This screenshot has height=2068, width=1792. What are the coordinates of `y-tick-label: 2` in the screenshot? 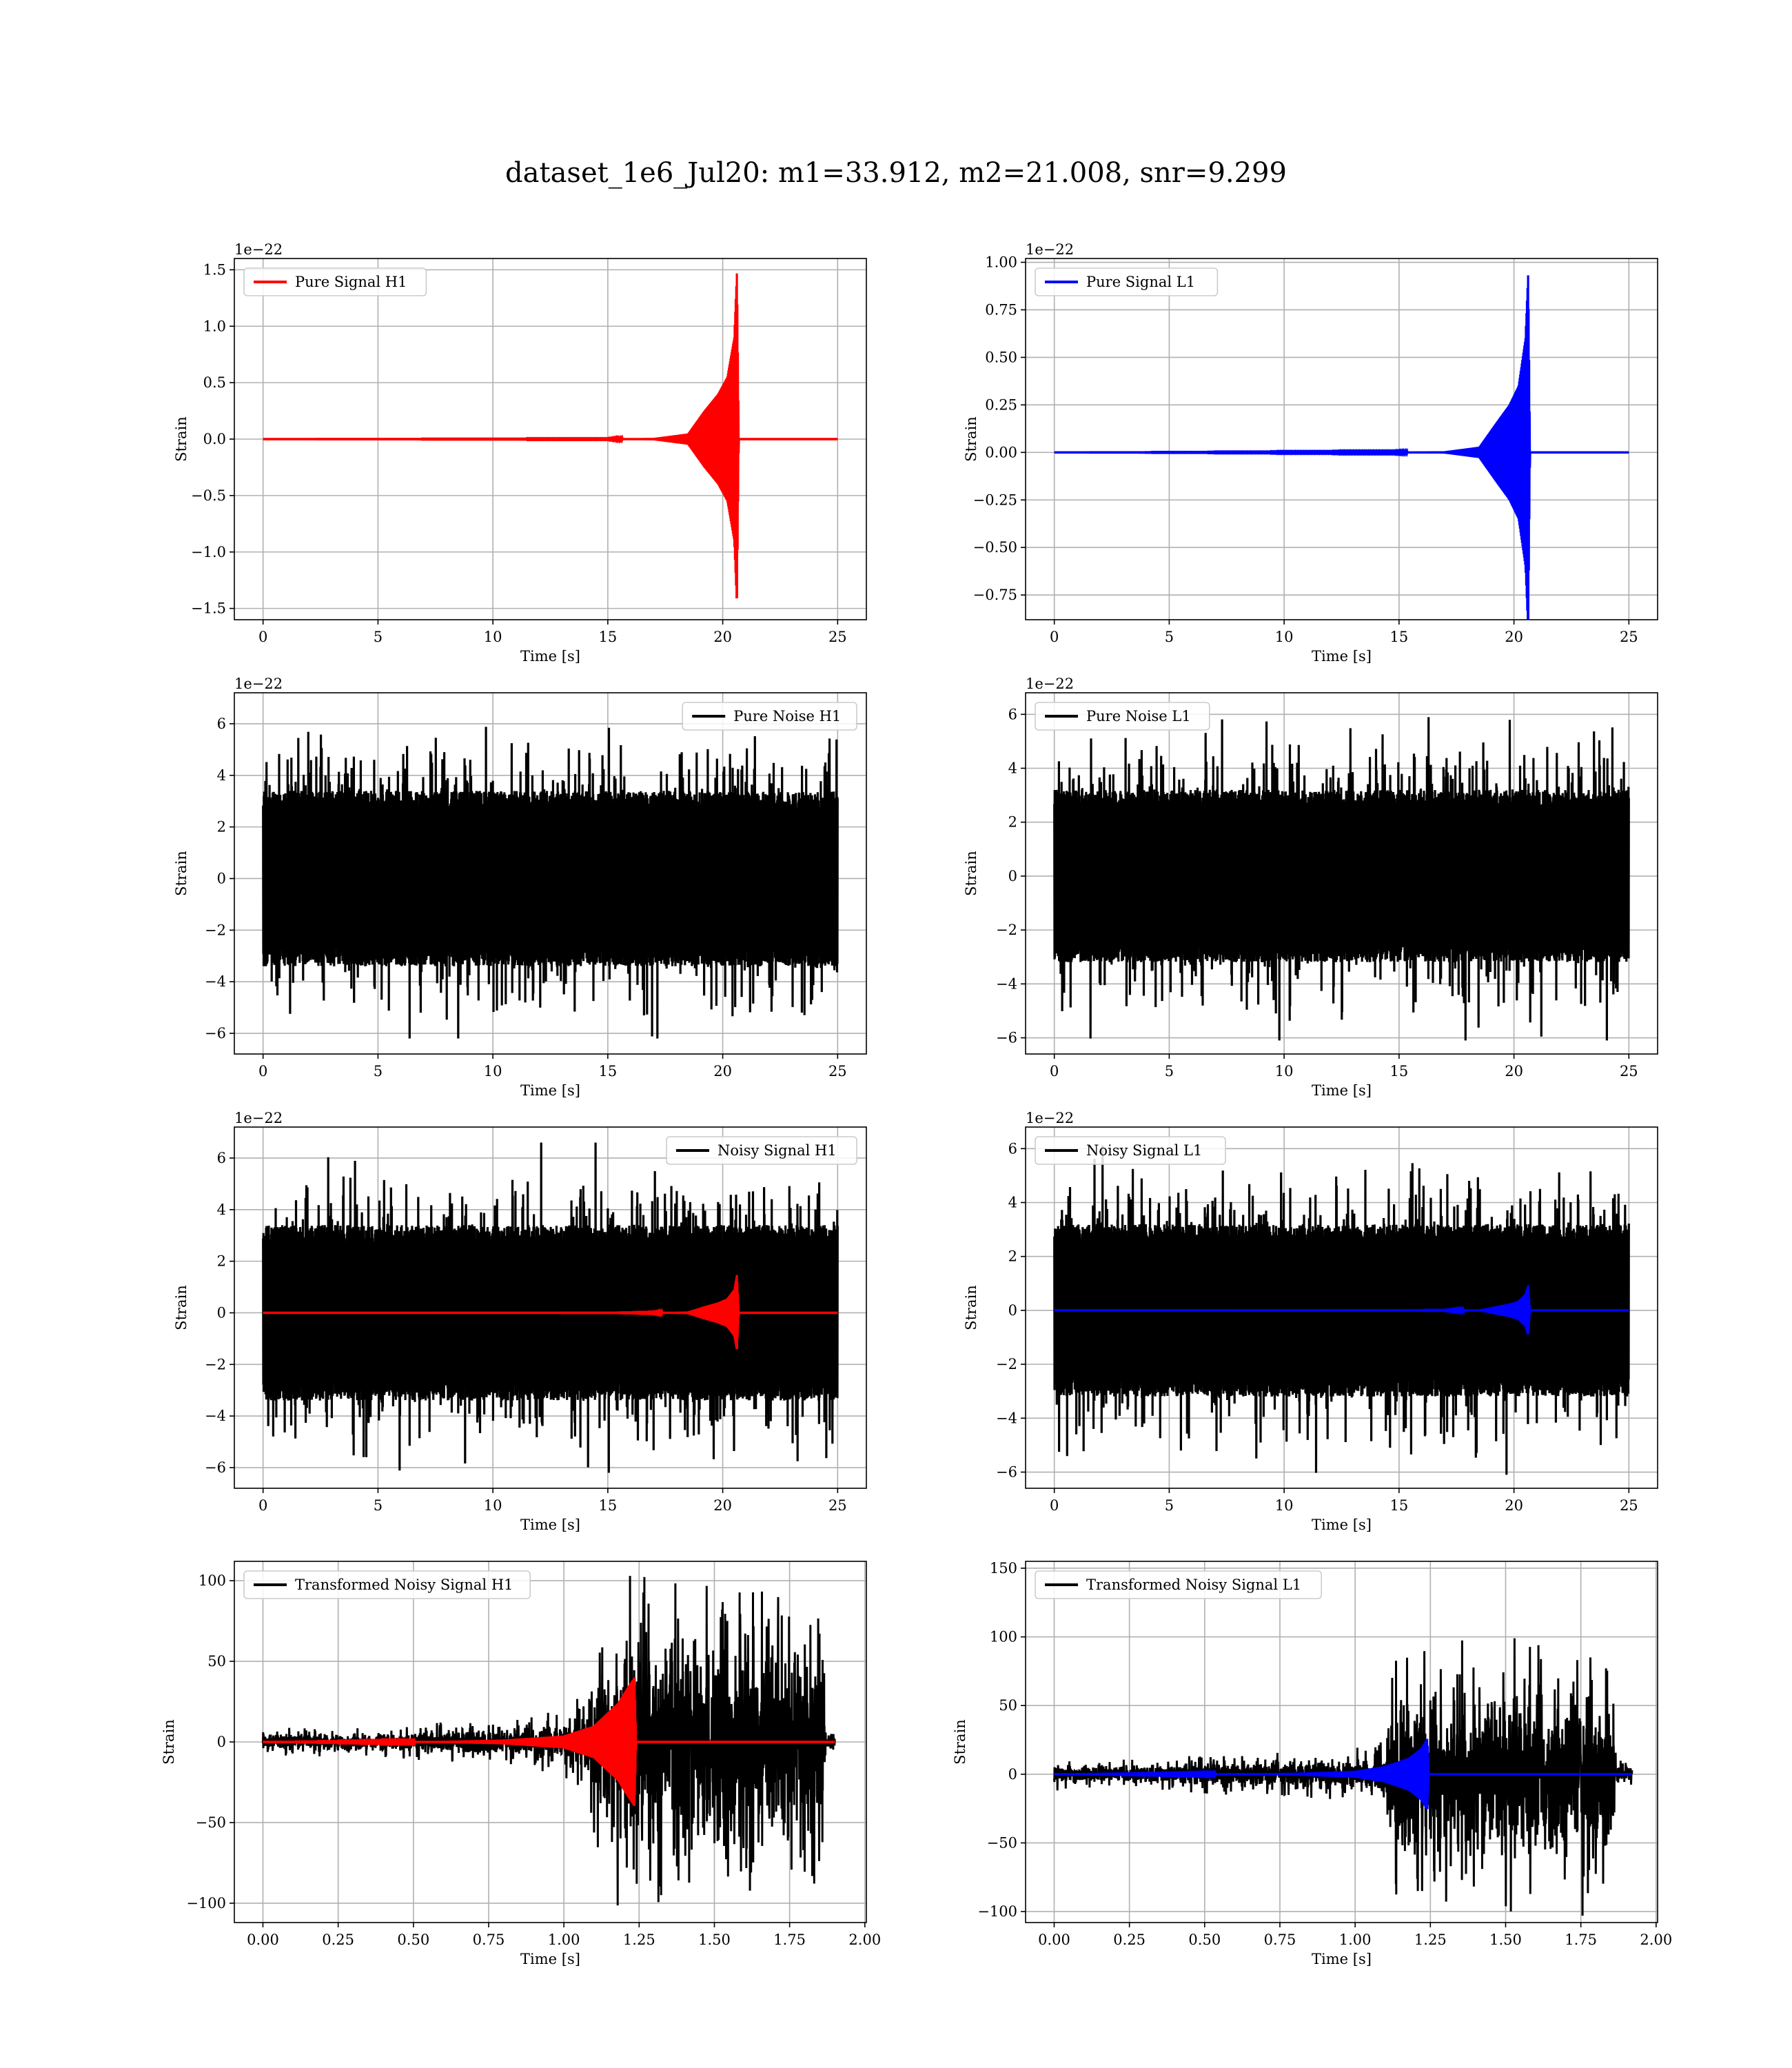 It's located at (221, 827).